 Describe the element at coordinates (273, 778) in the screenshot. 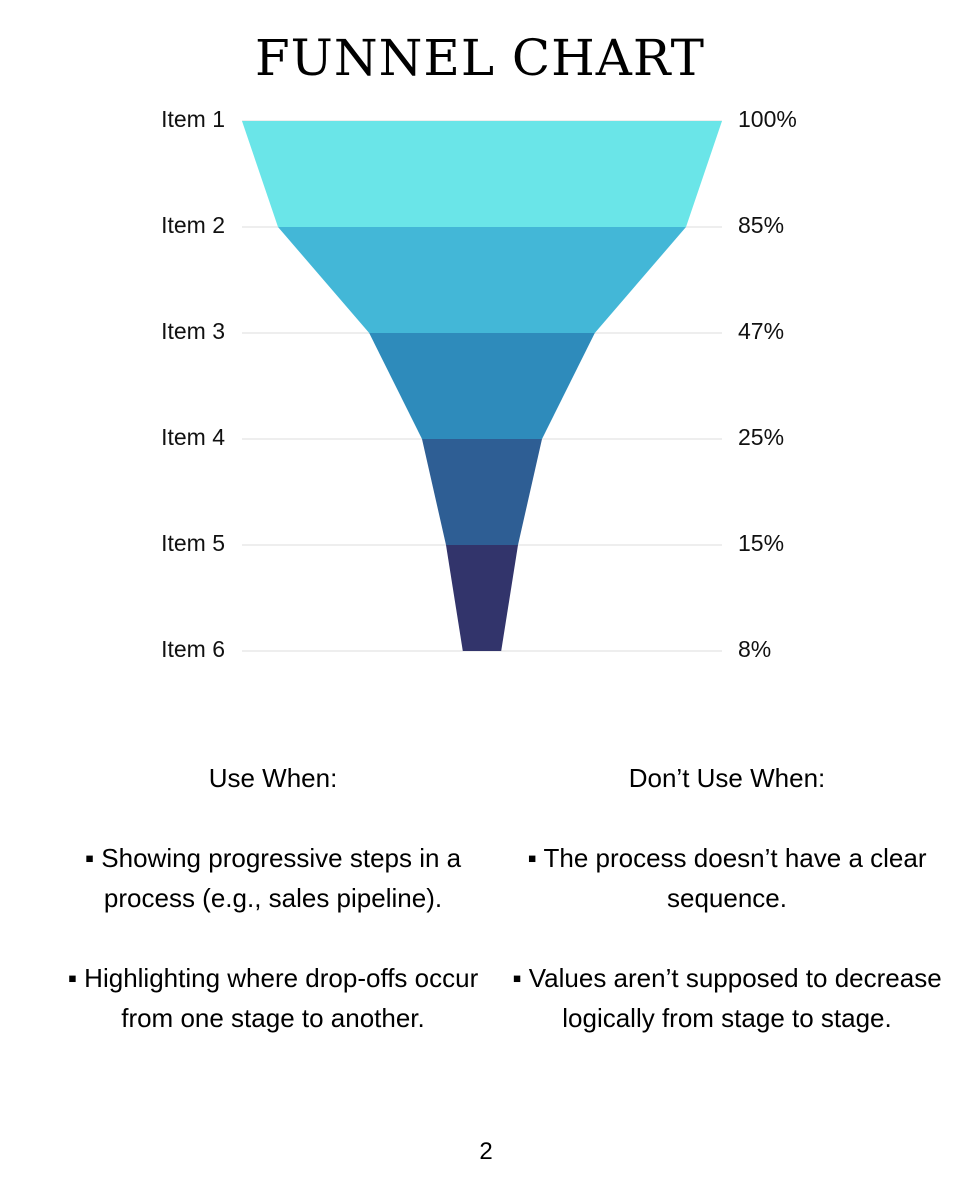

I see `use-when-heading: Use When:` at that location.